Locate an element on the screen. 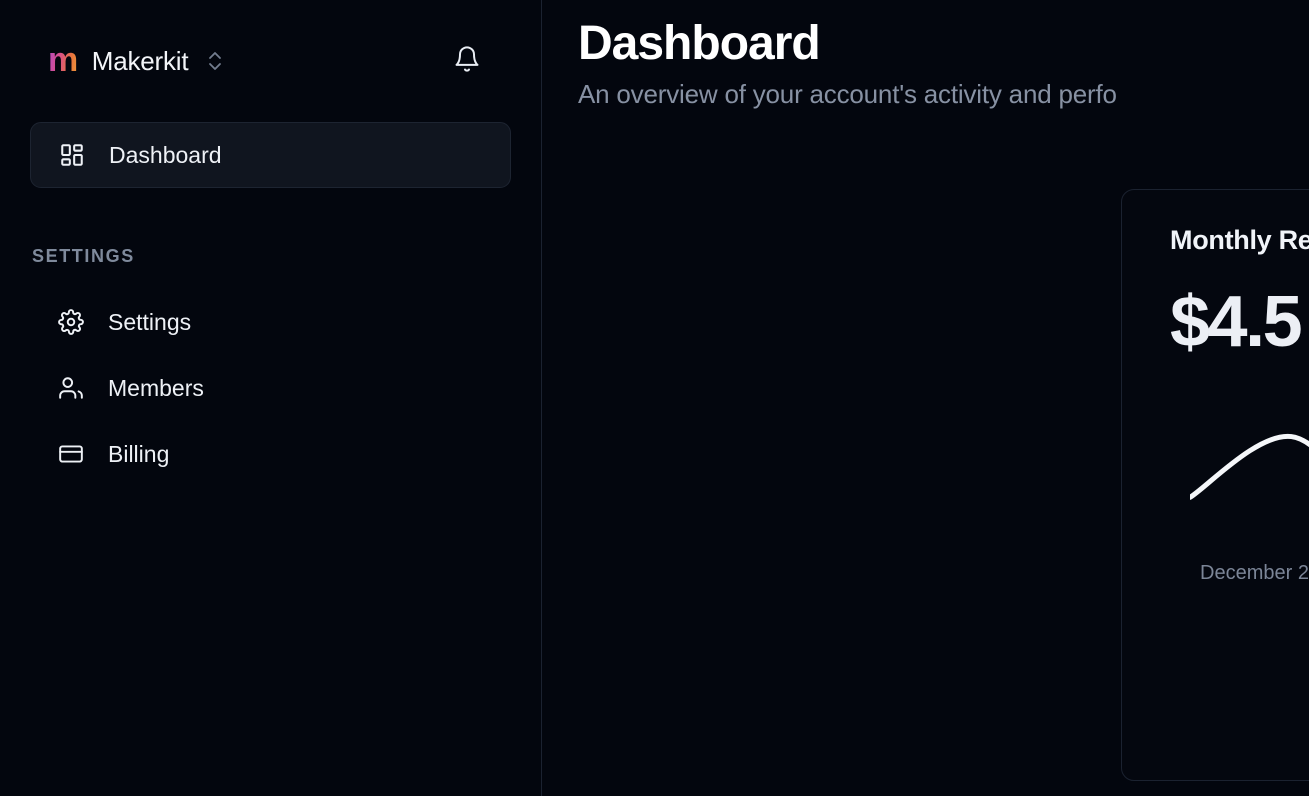 Image resolution: width=1309 pixels, height=796 pixels. mrr-value: $4.5 is located at coordinates (1236, 322).